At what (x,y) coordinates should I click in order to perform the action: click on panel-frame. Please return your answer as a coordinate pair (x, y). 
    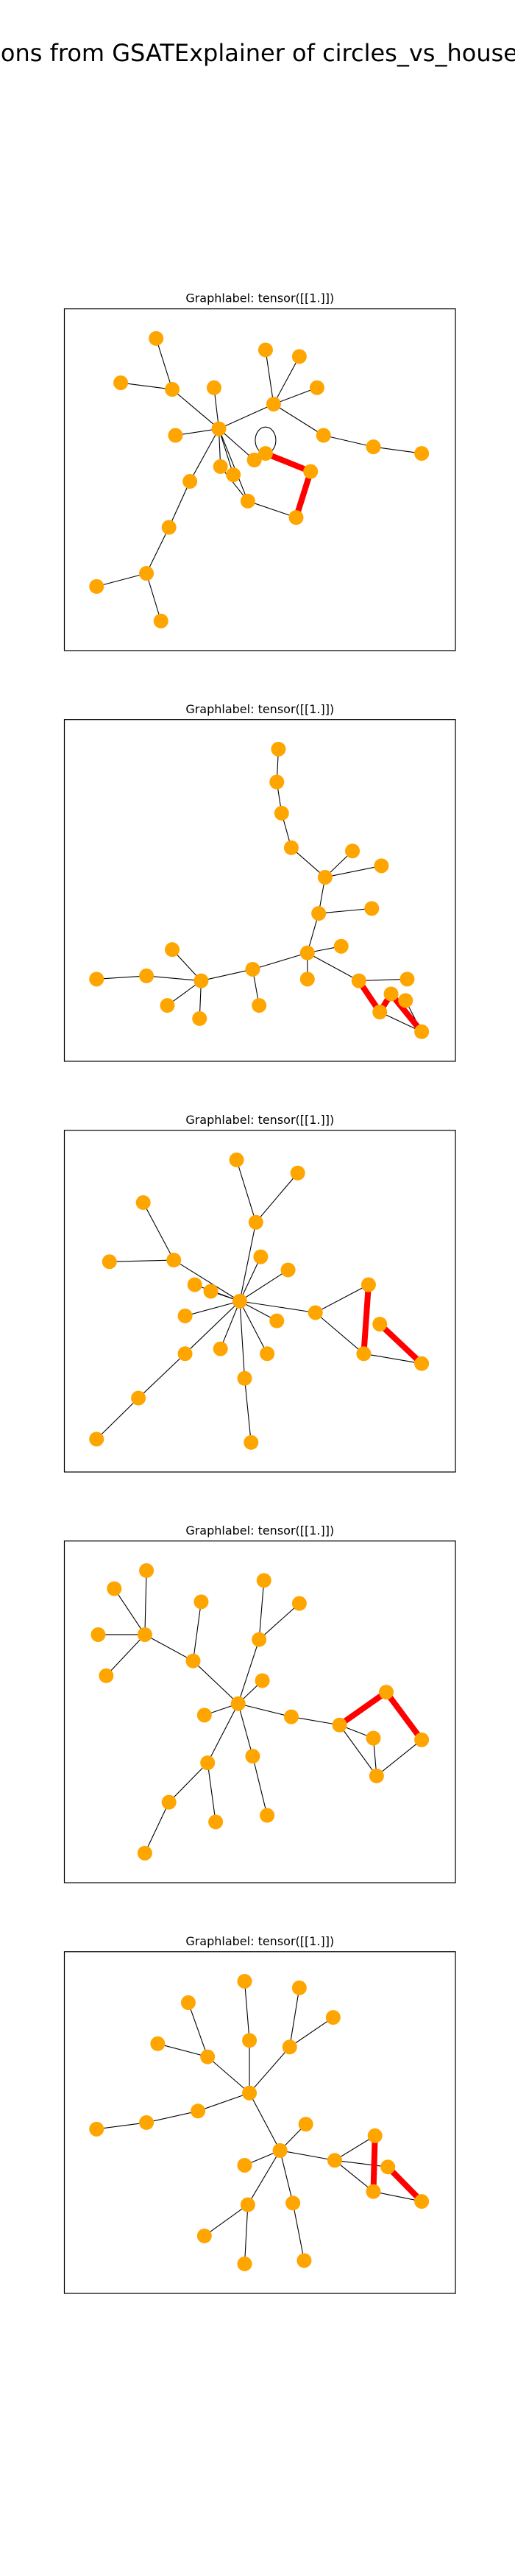
    Looking at the image, I should click on (260, 890).